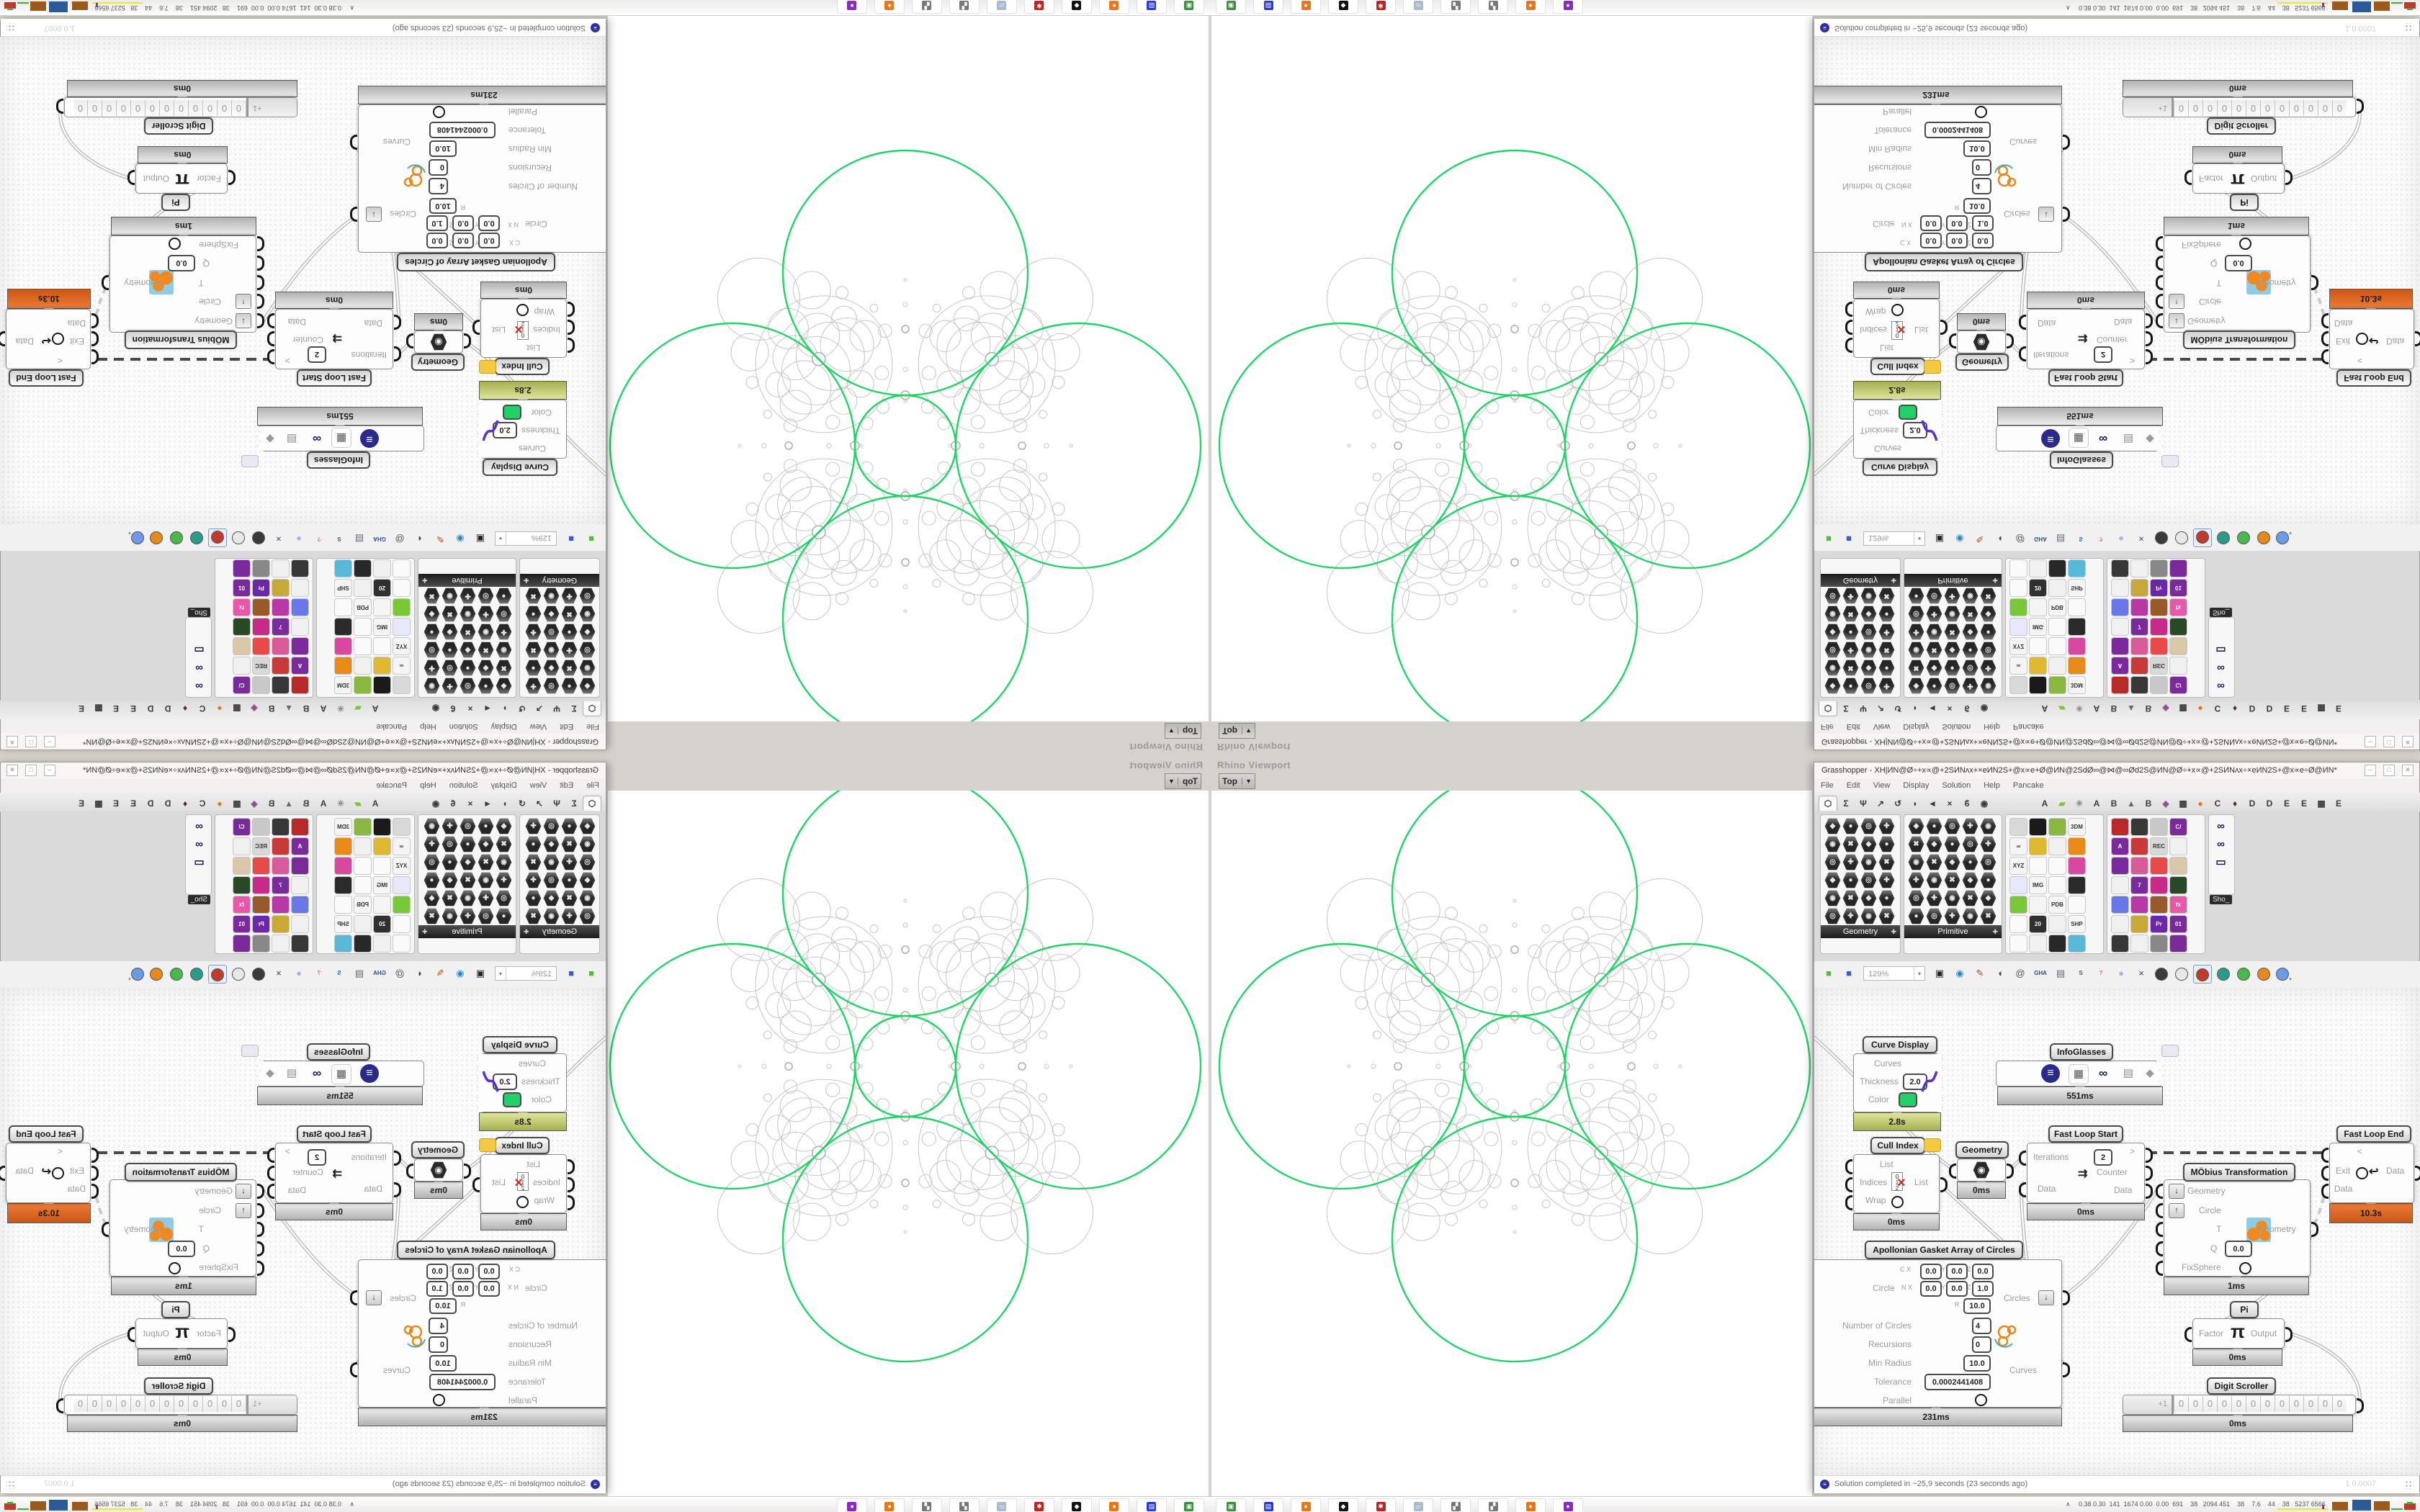 The image size is (2420, 1512). I want to click on palette-tab-5: ◗, so click(505, 803).